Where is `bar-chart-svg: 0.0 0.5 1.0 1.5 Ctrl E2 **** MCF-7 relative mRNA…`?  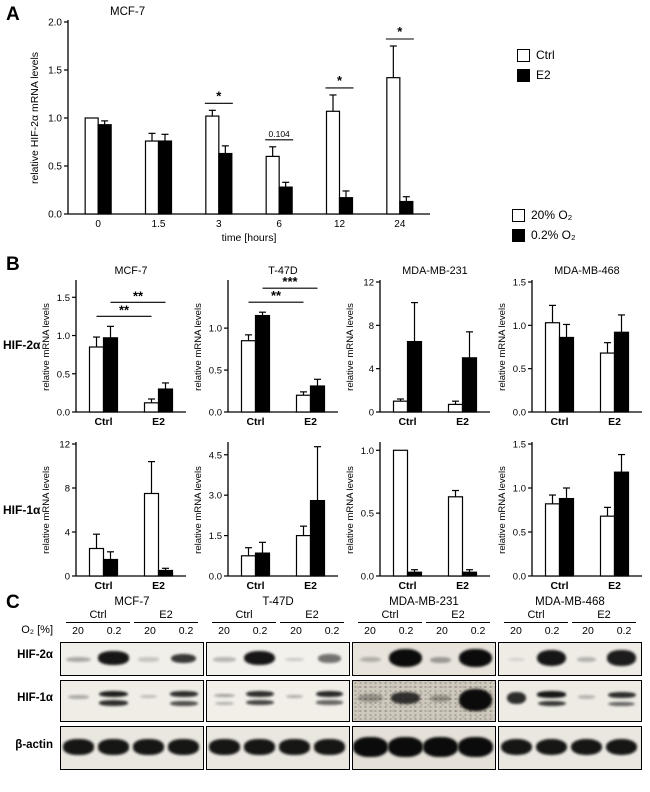 bar-chart-svg: 0.0 0.5 1.0 1.5 Ctrl E2 **** MCF-7 relative mRNA… is located at coordinates (113, 346).